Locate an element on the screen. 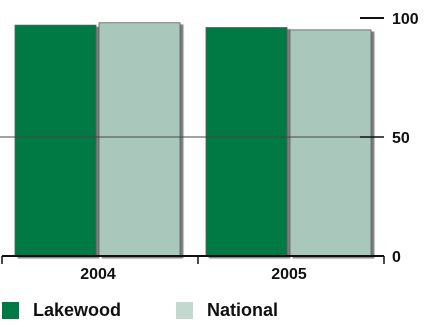 This screenshot has height=327, width=427. legend-item-lakewood: Lakewood is located at coordinates (61, 310).